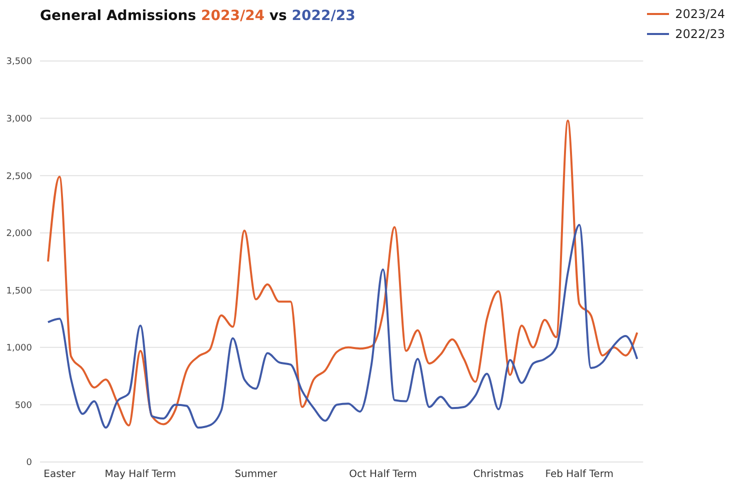  Describe the element at coordinates (19, 62) in the screenshot. I see `y-tick-label: 3,500` at that location.